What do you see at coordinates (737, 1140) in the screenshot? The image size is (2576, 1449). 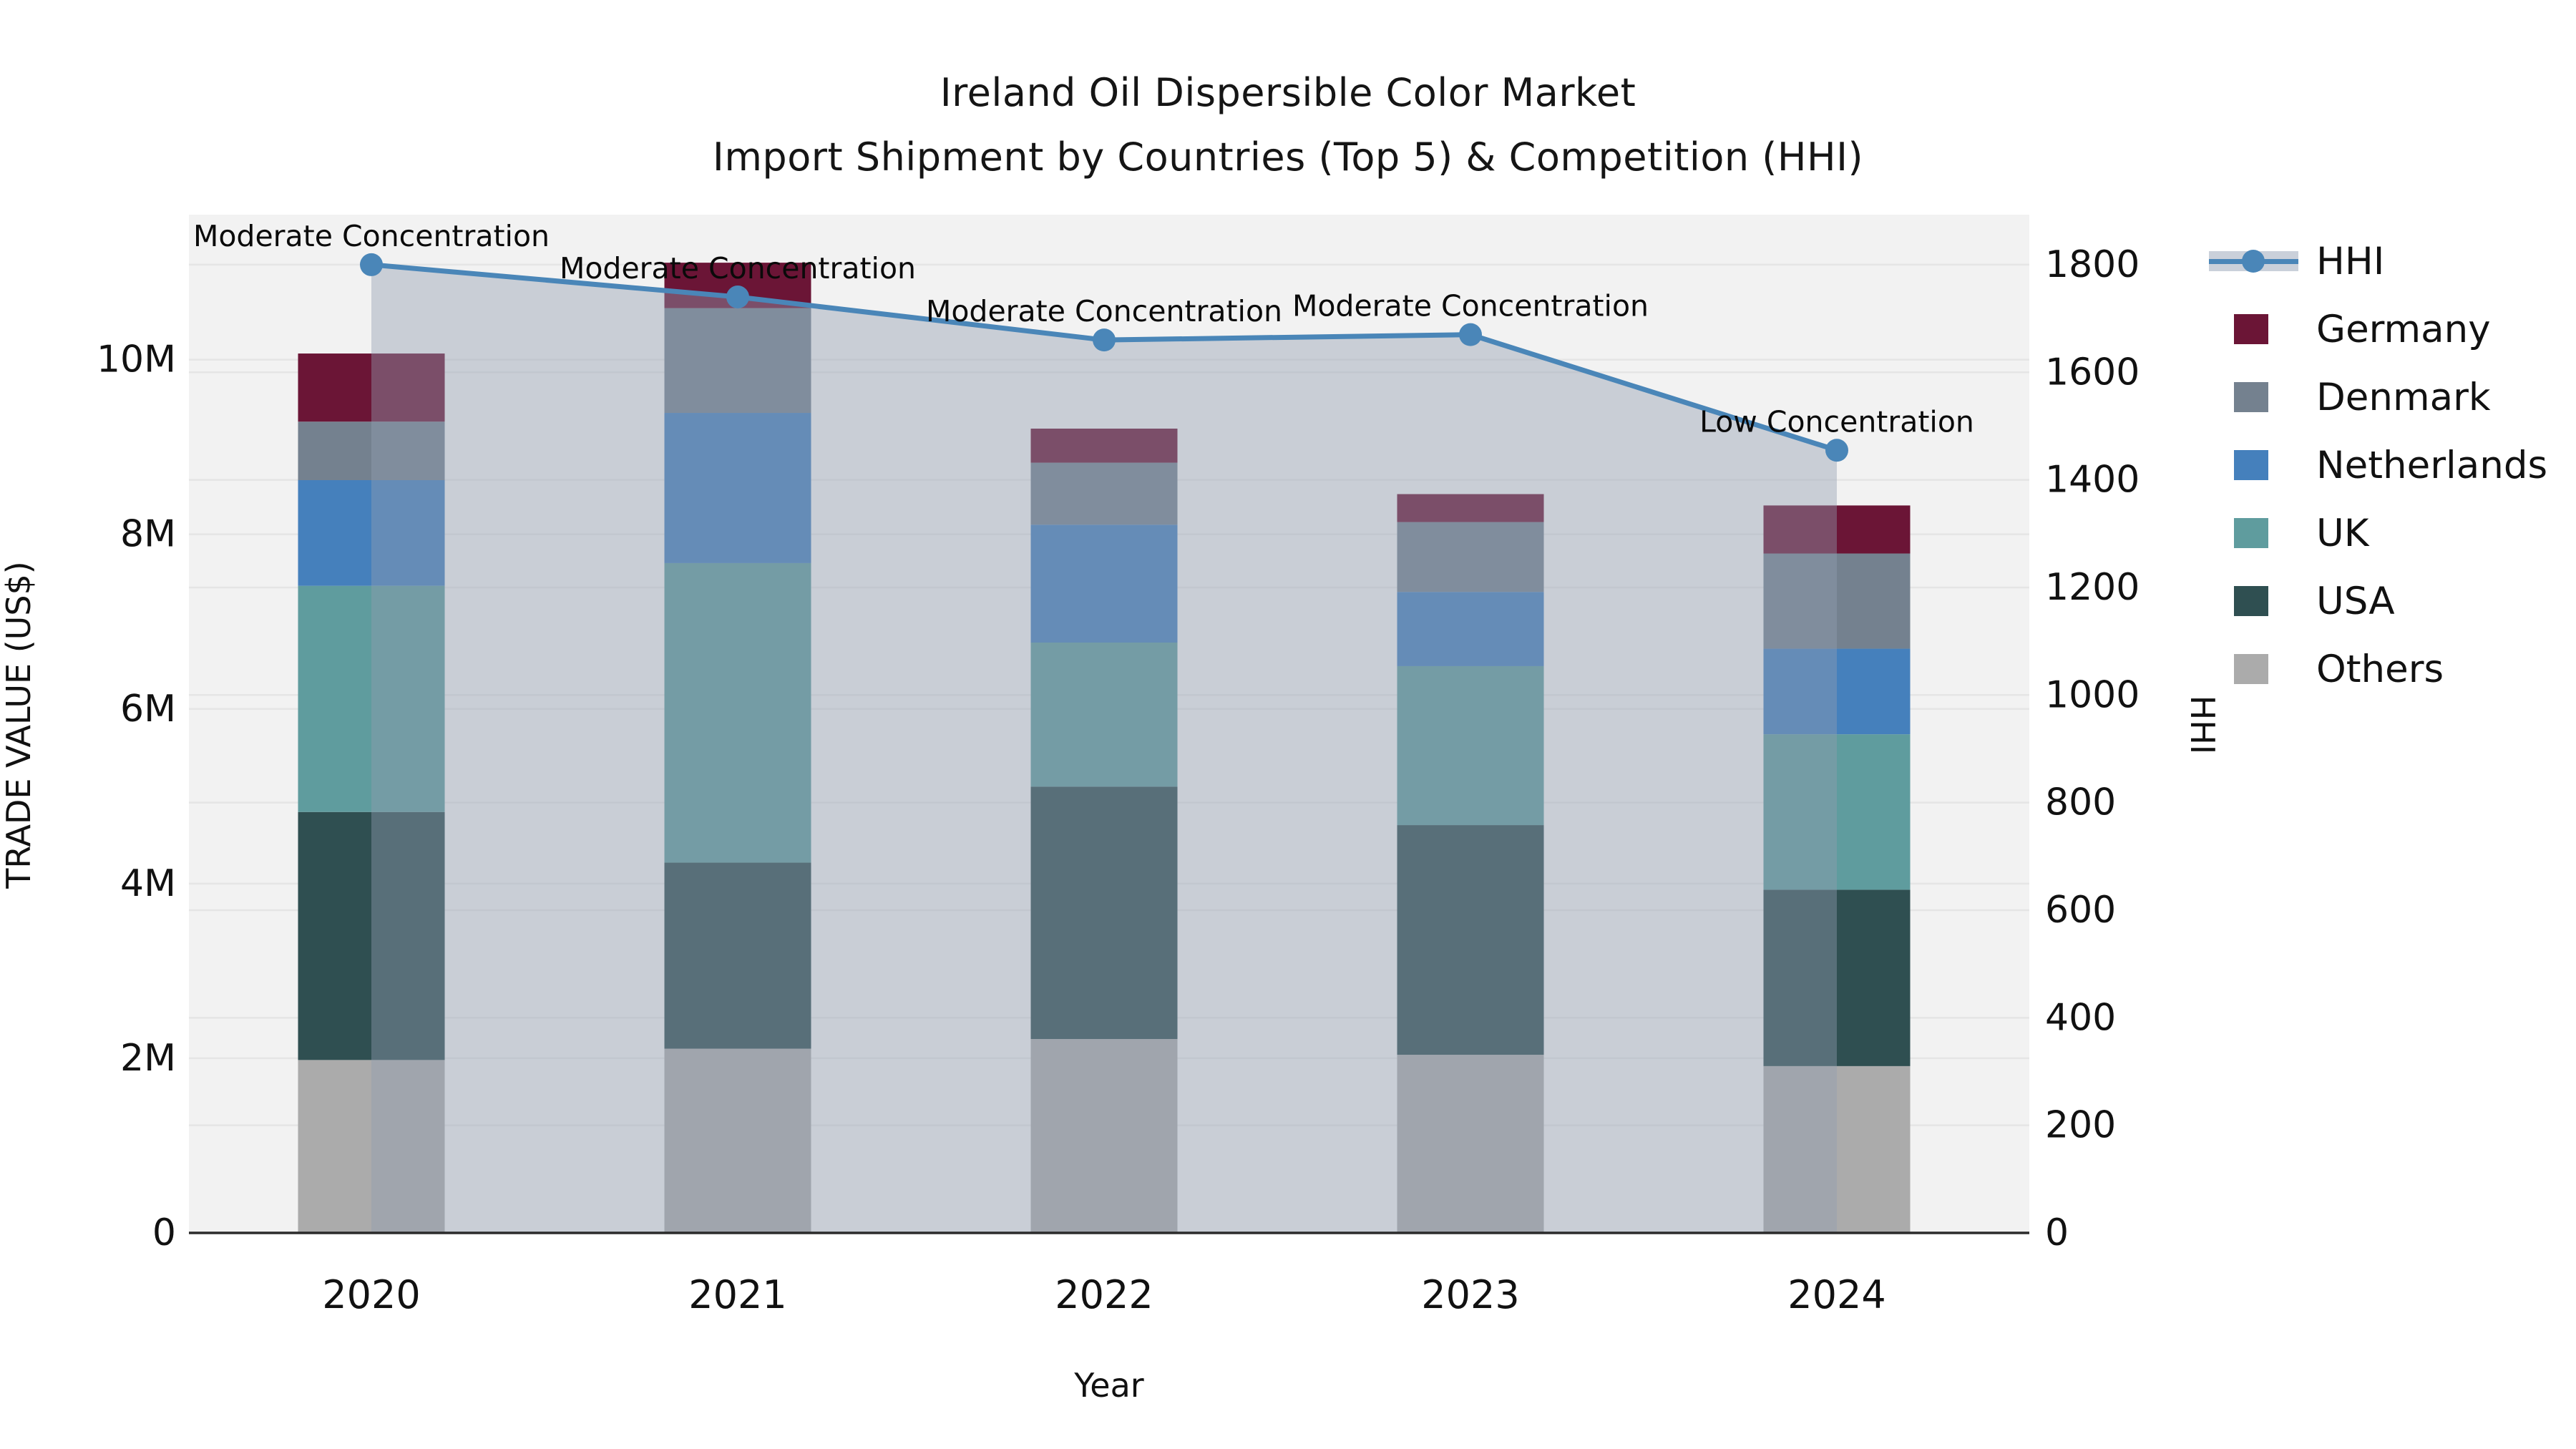 I see `bar-segment-others-2021` at bounding box center [737, 1140].